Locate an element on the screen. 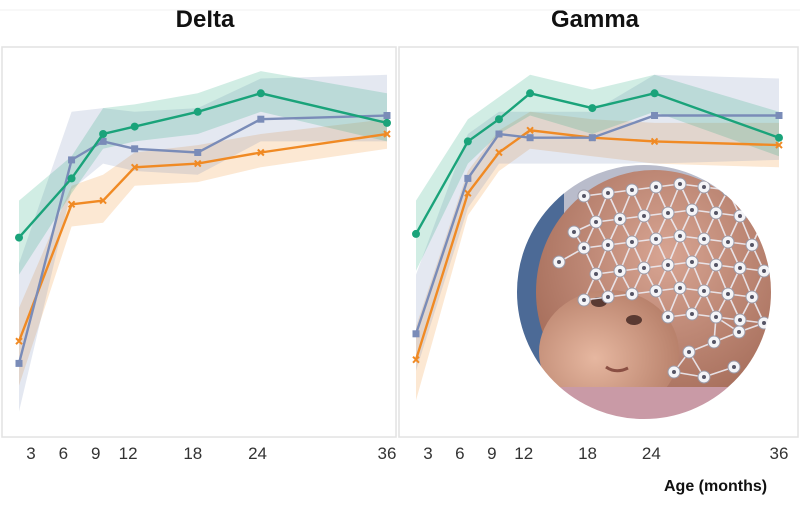 The width and height of the screenshot is (800, 510). gamma-x-tick-label: 3 is located at coordinates (428, 453).